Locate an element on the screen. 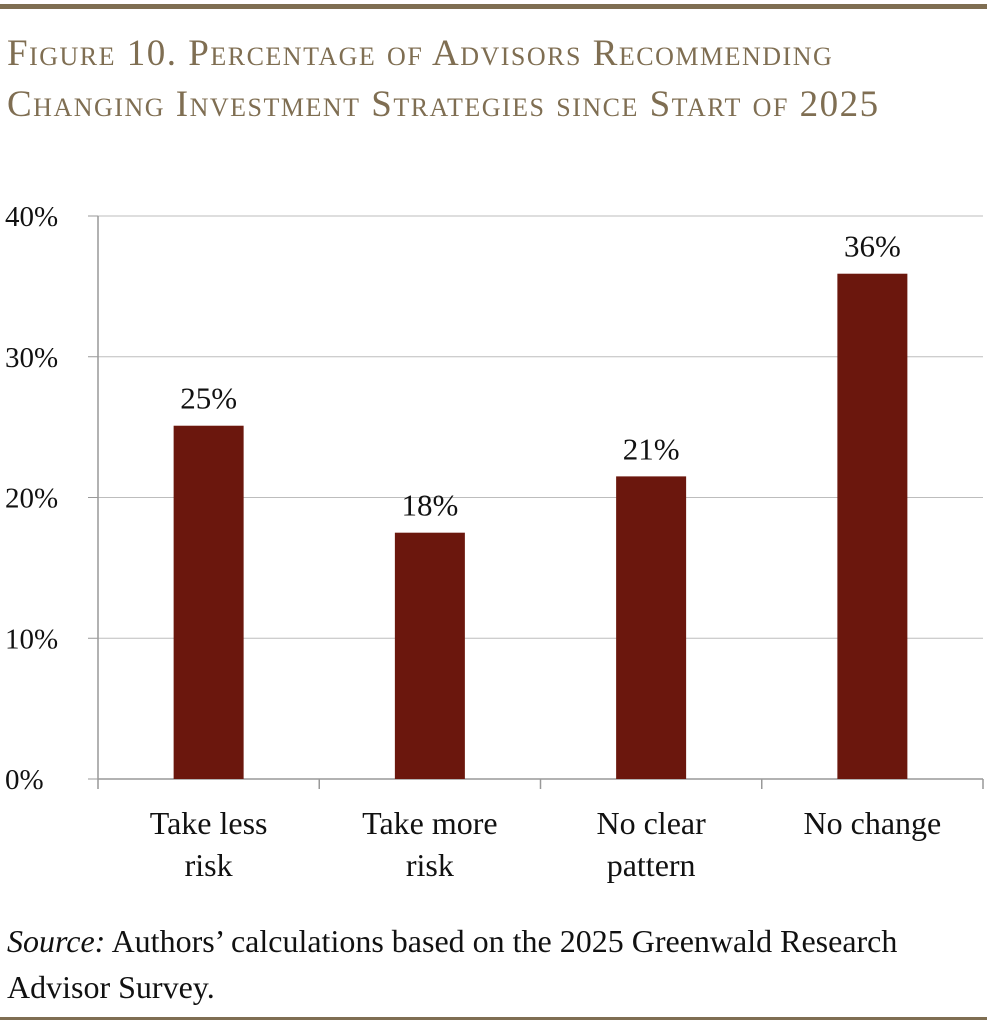  source-label: Source: is located at coordinates (56, 941).